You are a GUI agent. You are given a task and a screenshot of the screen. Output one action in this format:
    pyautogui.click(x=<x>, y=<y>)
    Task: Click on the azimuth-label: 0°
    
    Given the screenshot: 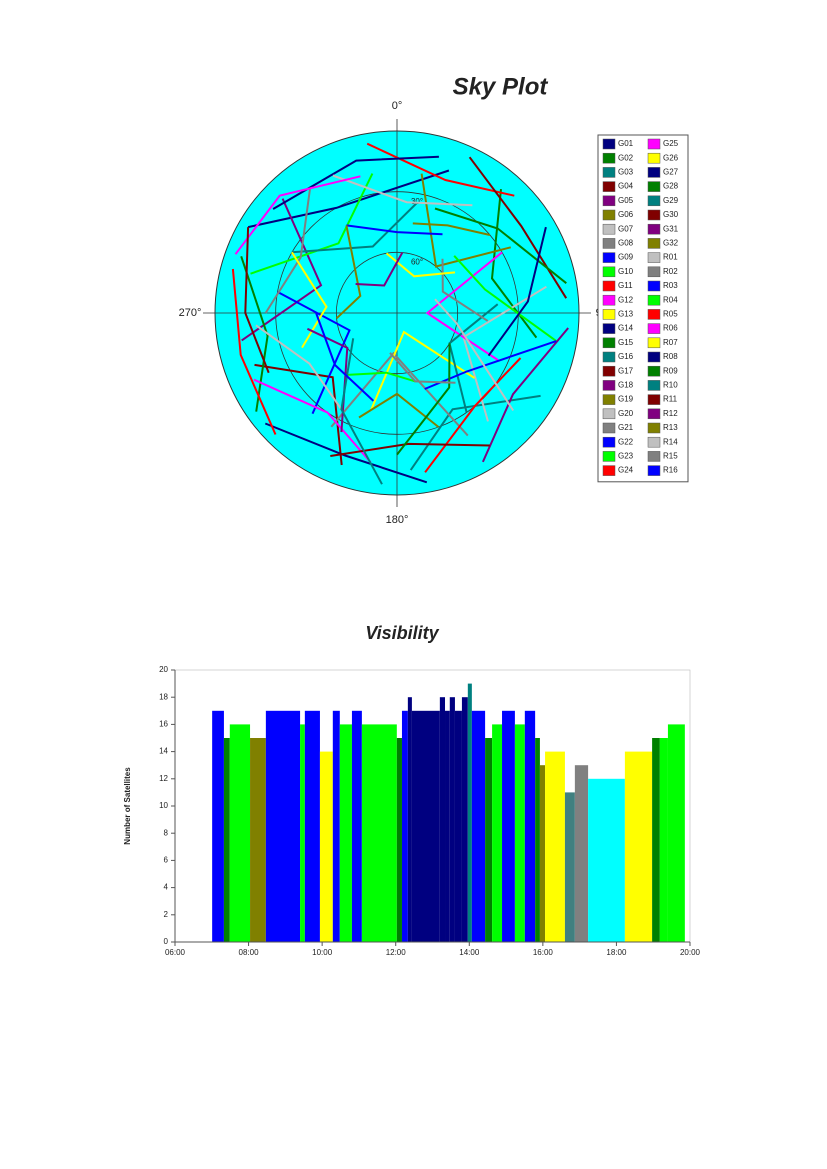 What is the action you would take?
    pyautogui.click(x=397, y=106)
    